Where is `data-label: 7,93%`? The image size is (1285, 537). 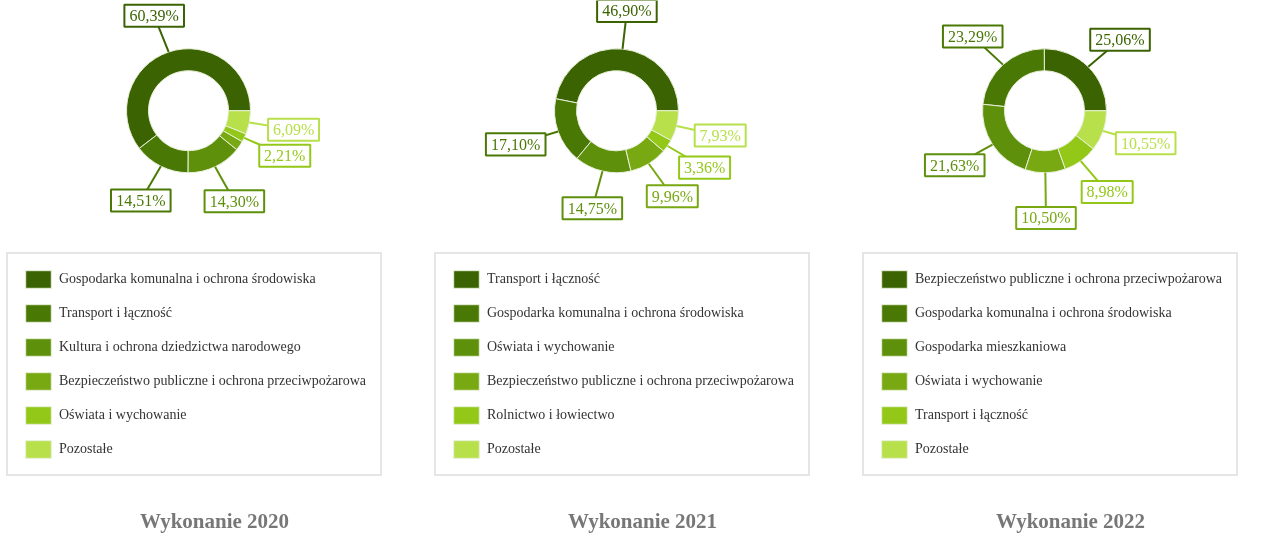
data-label: 7,93% is located at coordinates (720, 135).